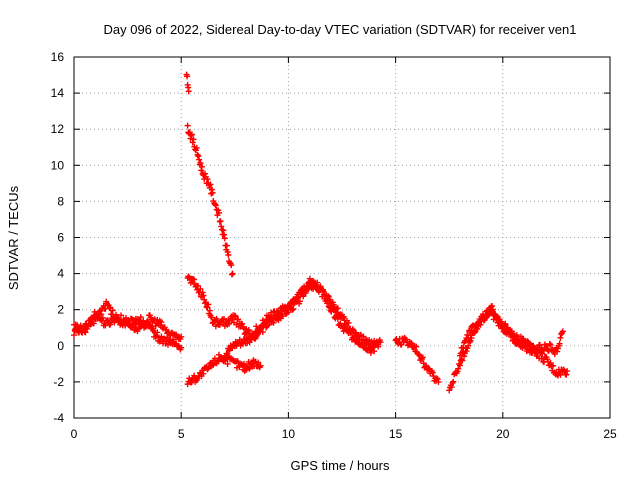 The image size is (640, 480). Describe the element at coordinates (58, 418) in the screenshot. I see `y-tick-label: -4` at that location.